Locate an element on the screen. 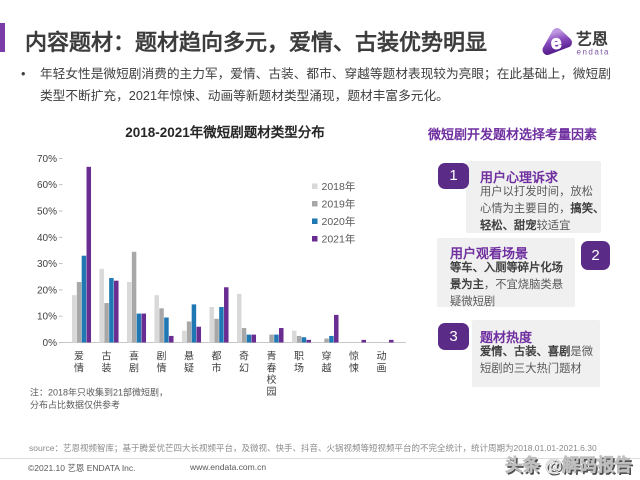  svg-text: 市 is located at coordinates (217, 367).